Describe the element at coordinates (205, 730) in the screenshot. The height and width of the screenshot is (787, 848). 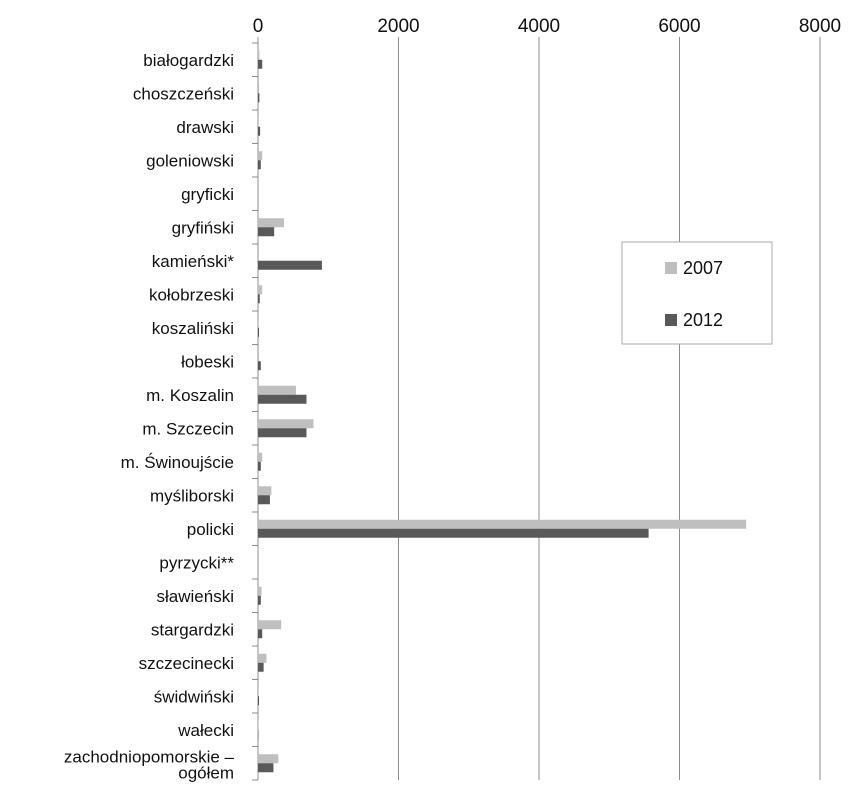
I see `category-label-20: wałecki` at that location.